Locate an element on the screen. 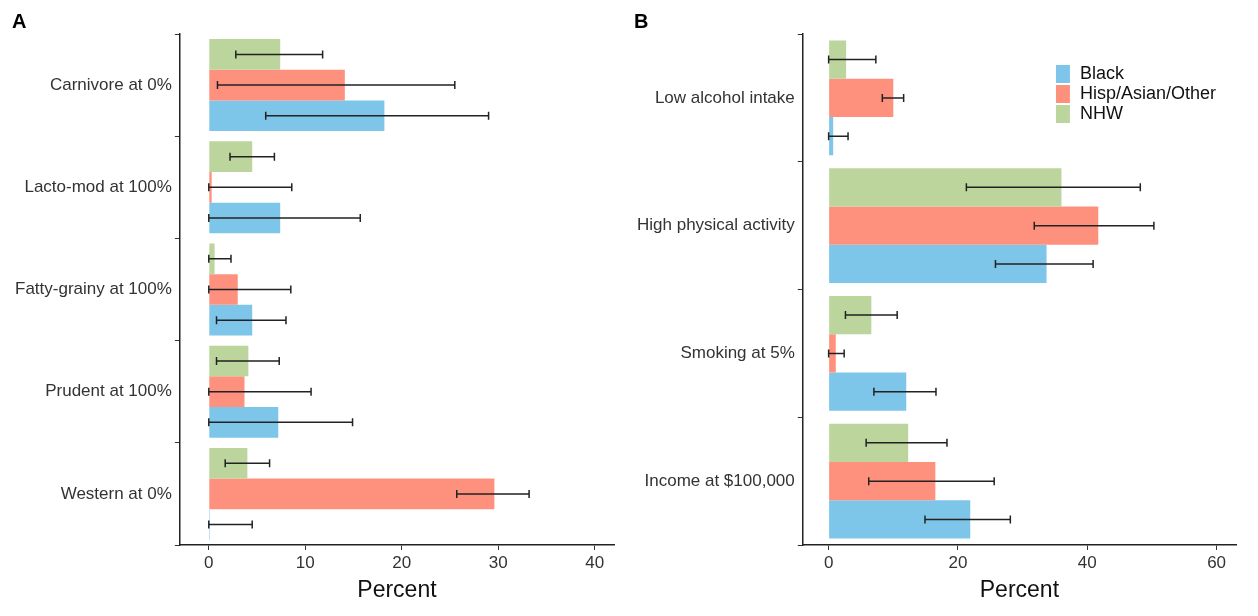 The image size is (1258, 616). y-tick-label: Low alcohol intake is located at coordinates (724, 97).